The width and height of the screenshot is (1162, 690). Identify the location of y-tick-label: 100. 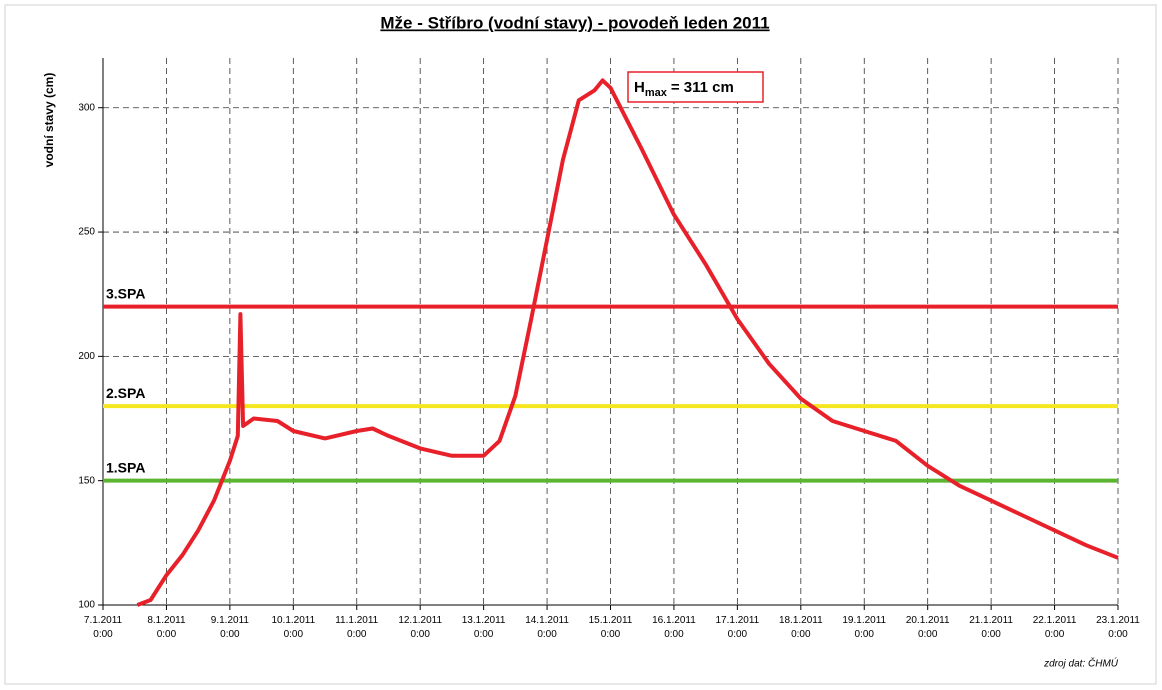
(86, 605).